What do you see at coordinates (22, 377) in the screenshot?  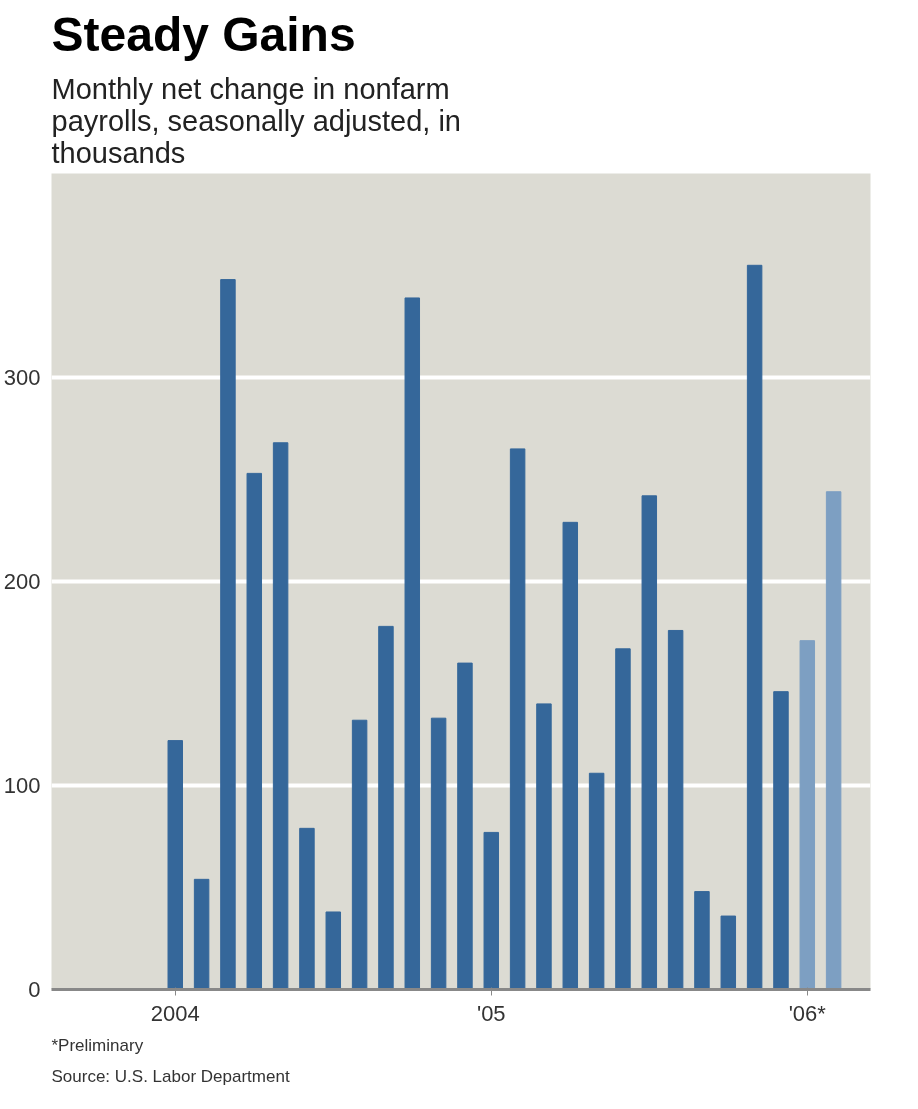 I see `y-tick-label: 300` at bounding box center [22, 377].